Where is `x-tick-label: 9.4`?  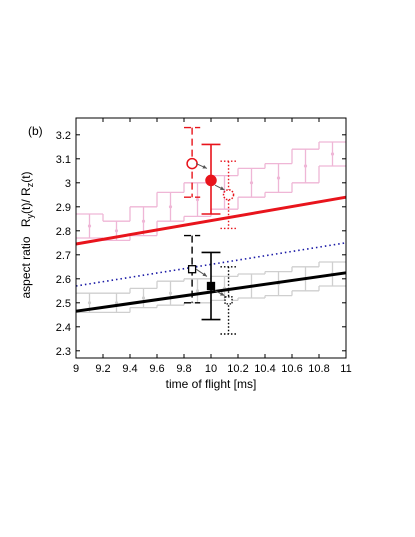
x-tick-label: 9.4 is located at coordinates (129, 369).